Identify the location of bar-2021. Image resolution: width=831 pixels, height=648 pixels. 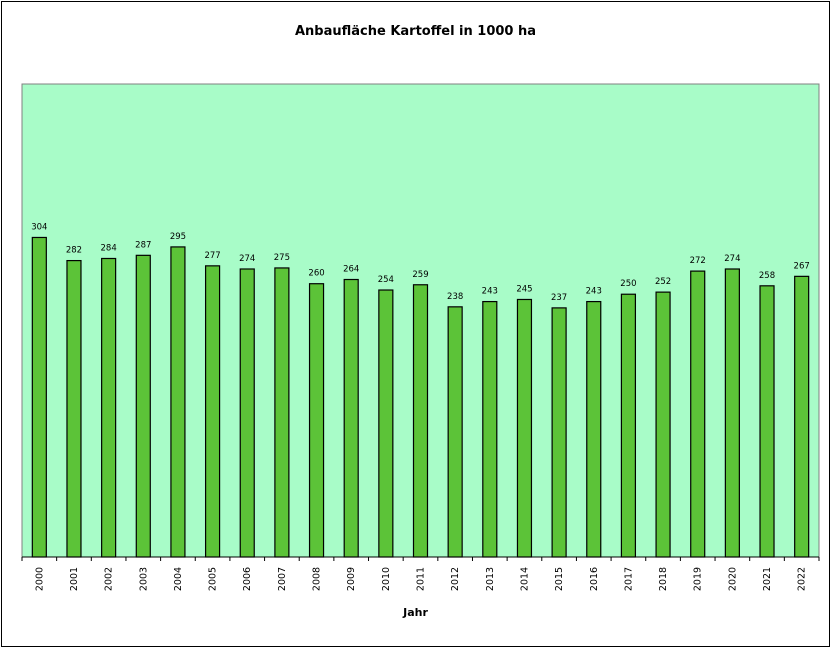
(767, 421).